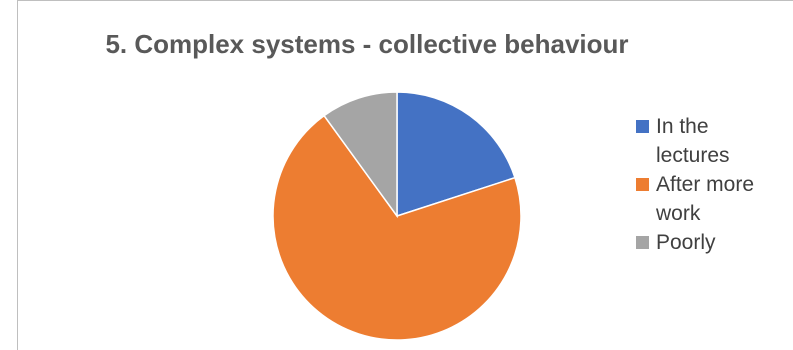 The width and height of the screenshot is (793, 350). What do you see at coordinates (642, 242) in the screenshot?
I see `legend-swatch-poorly` at bounding box center [642, 242].